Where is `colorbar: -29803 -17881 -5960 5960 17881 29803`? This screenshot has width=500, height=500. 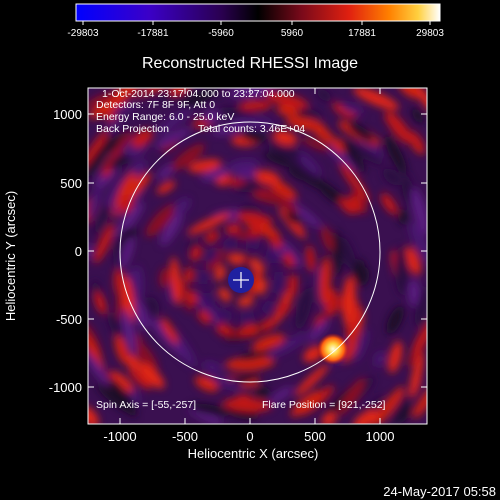
colorbar: -29803 -17881 -5960 5960 17881 29803 is located at coordinates (255, 21).